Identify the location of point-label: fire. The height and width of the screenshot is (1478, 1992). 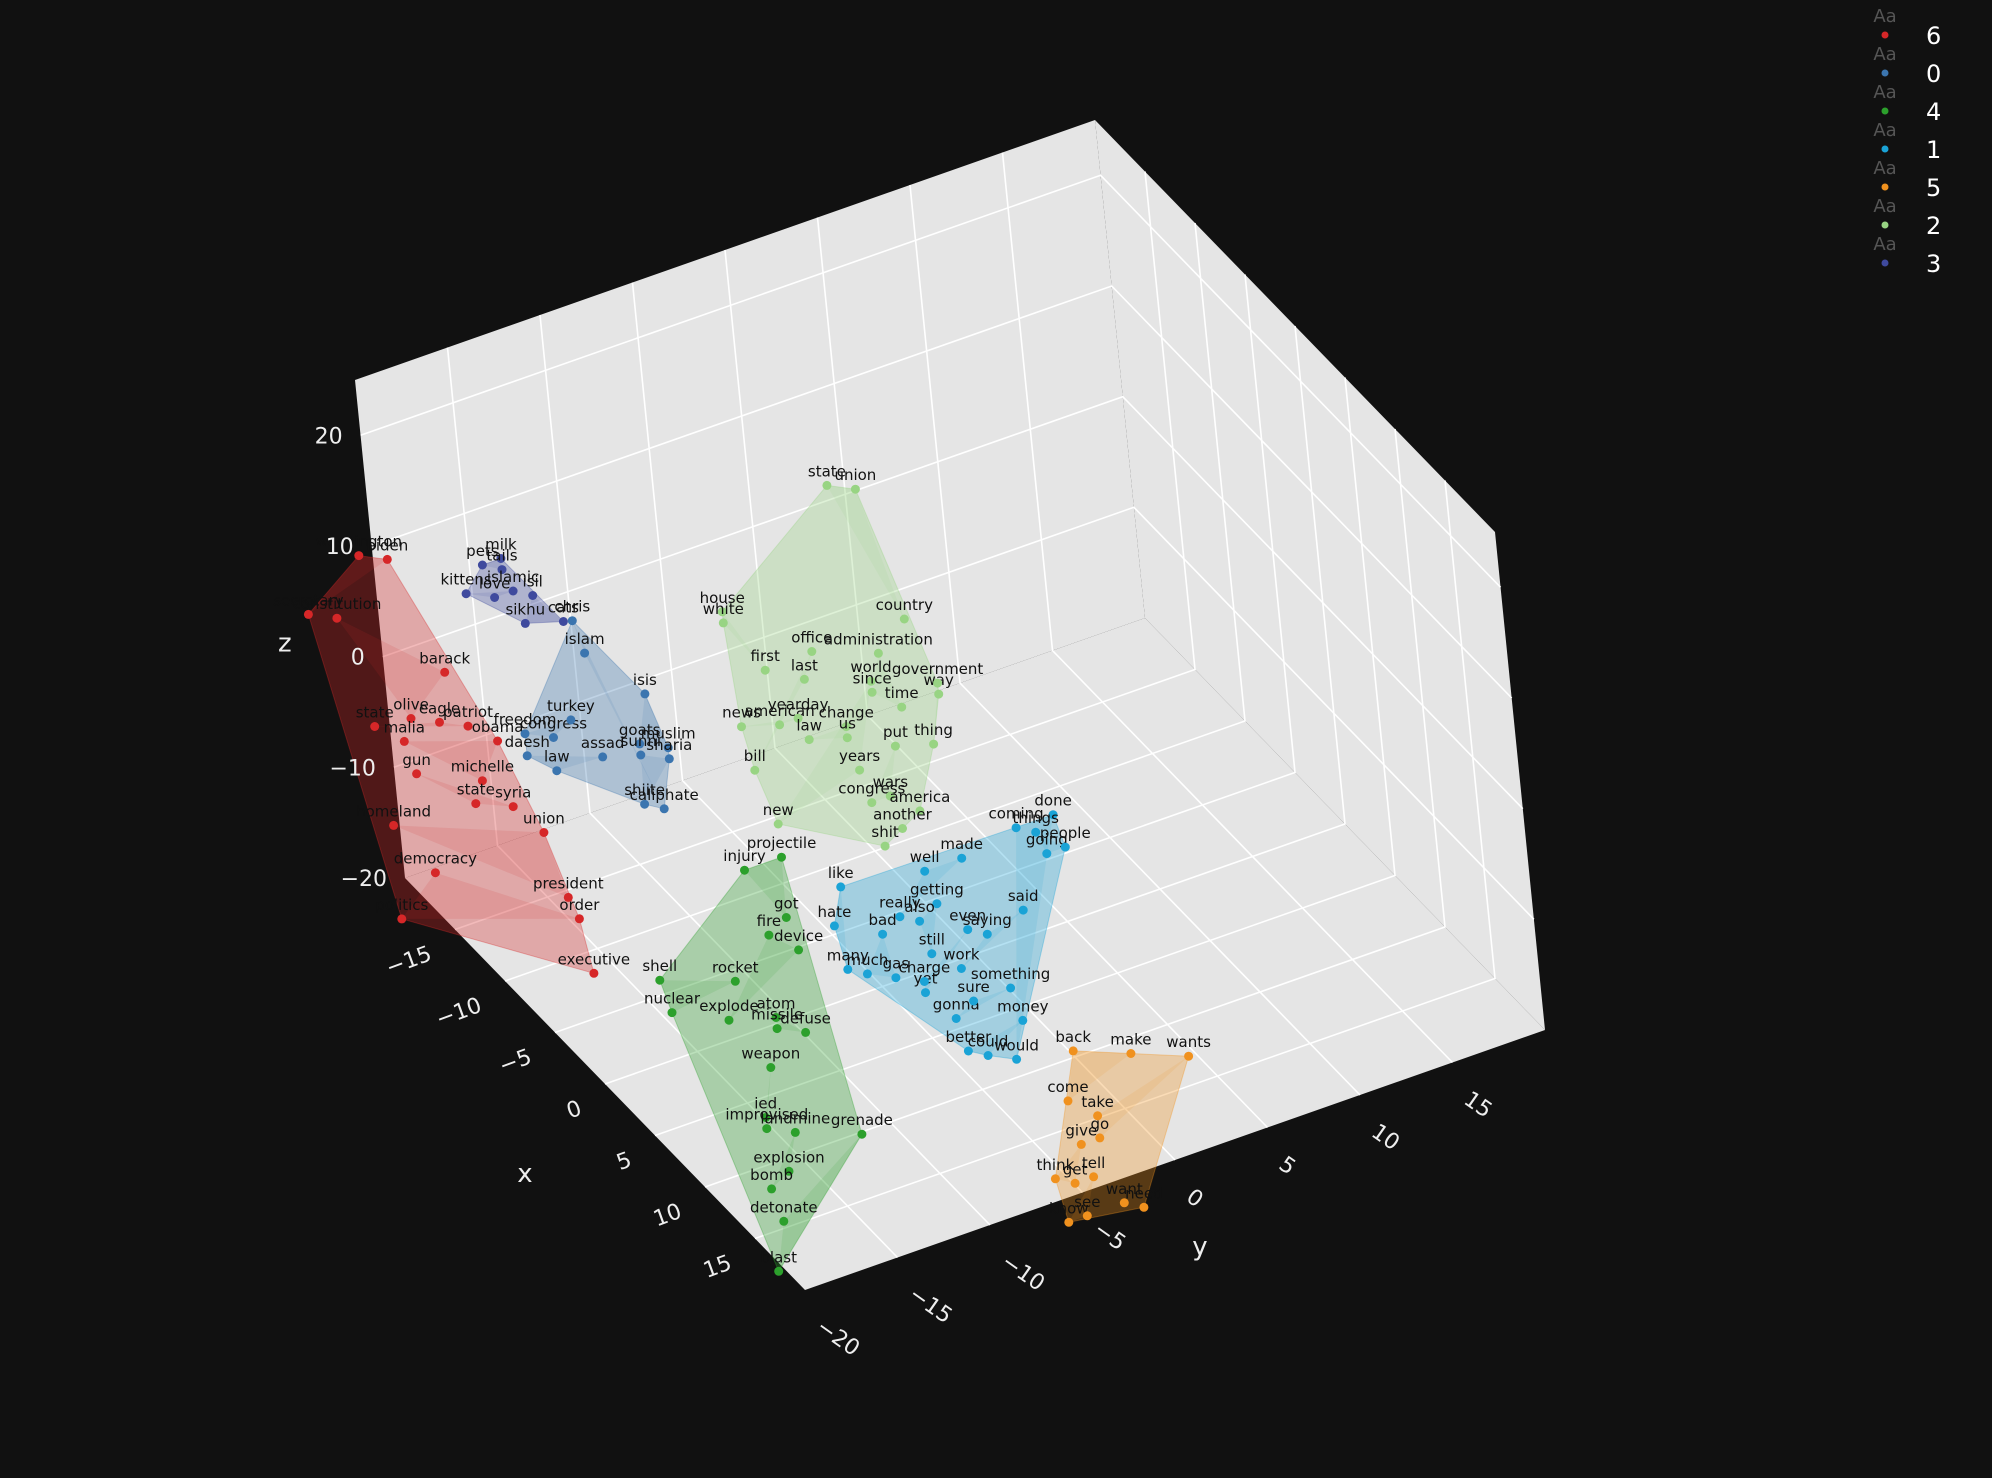
(769, 921).